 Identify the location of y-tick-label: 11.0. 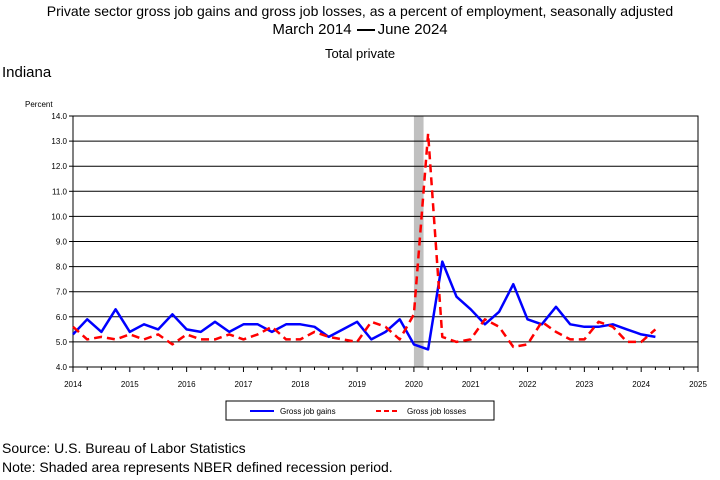
(60, 191).